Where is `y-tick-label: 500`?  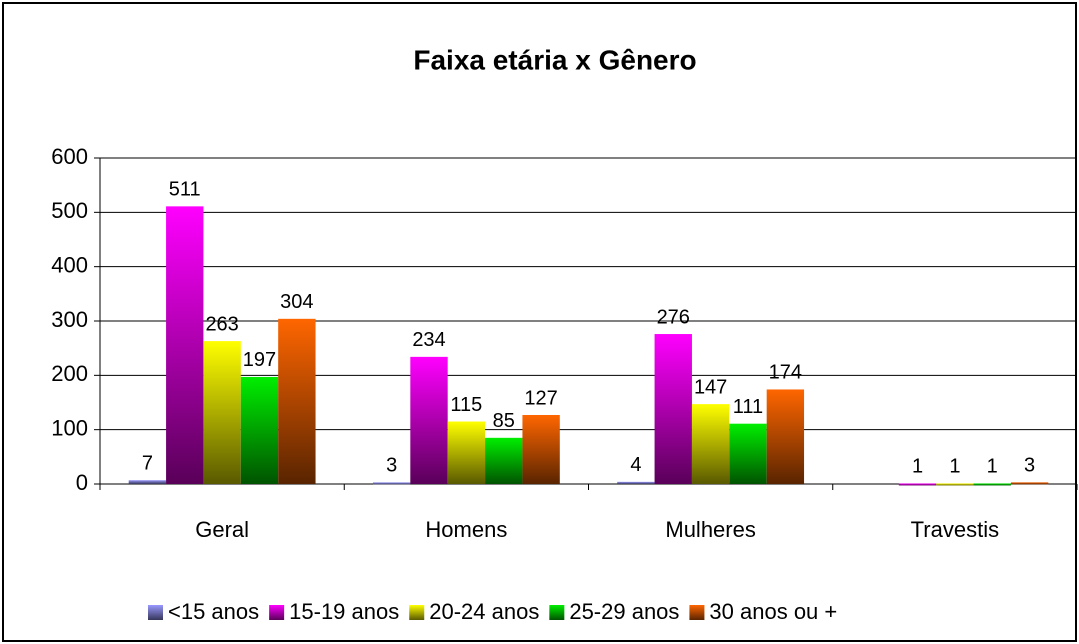
y-tick-label: 500 is located at coordinates (69, 210).